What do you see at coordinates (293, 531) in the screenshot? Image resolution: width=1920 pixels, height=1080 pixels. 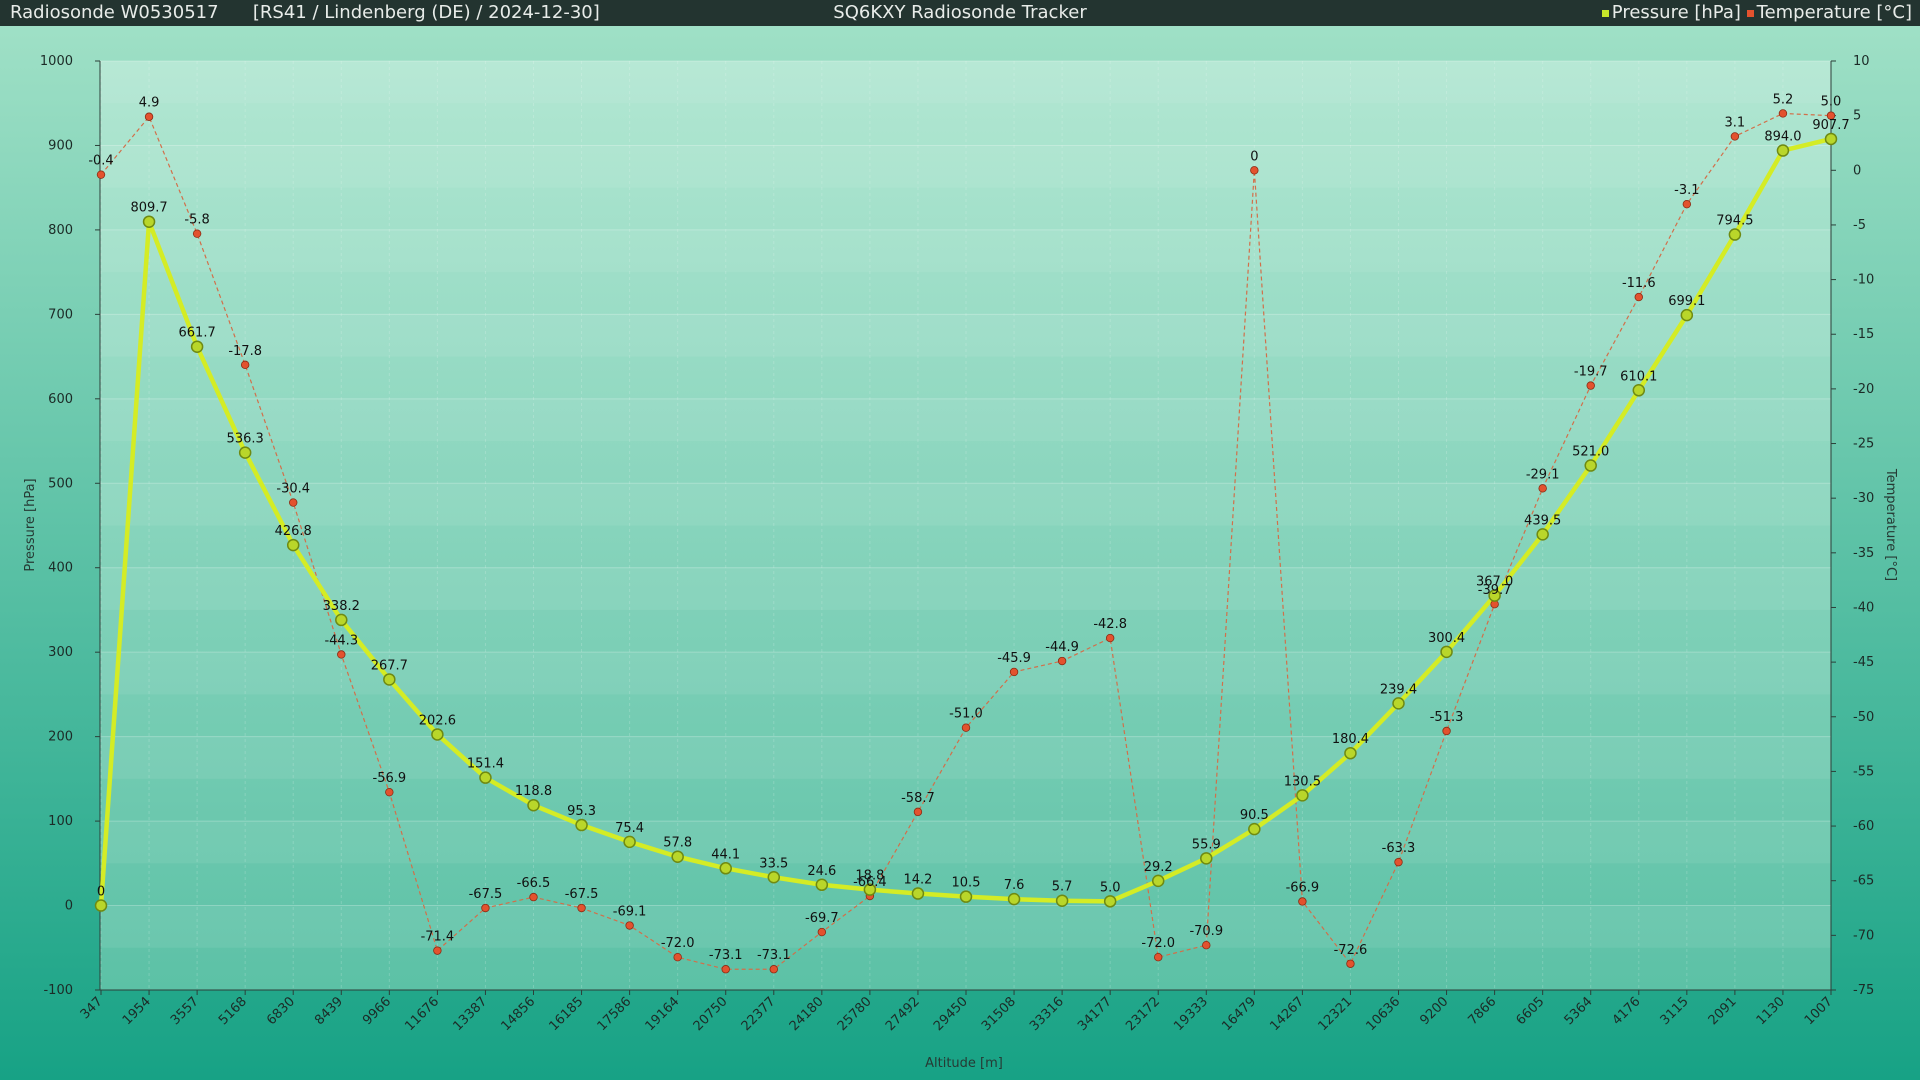 I see `pressure-data-label: 426.8` at bounding box center [293, 531].